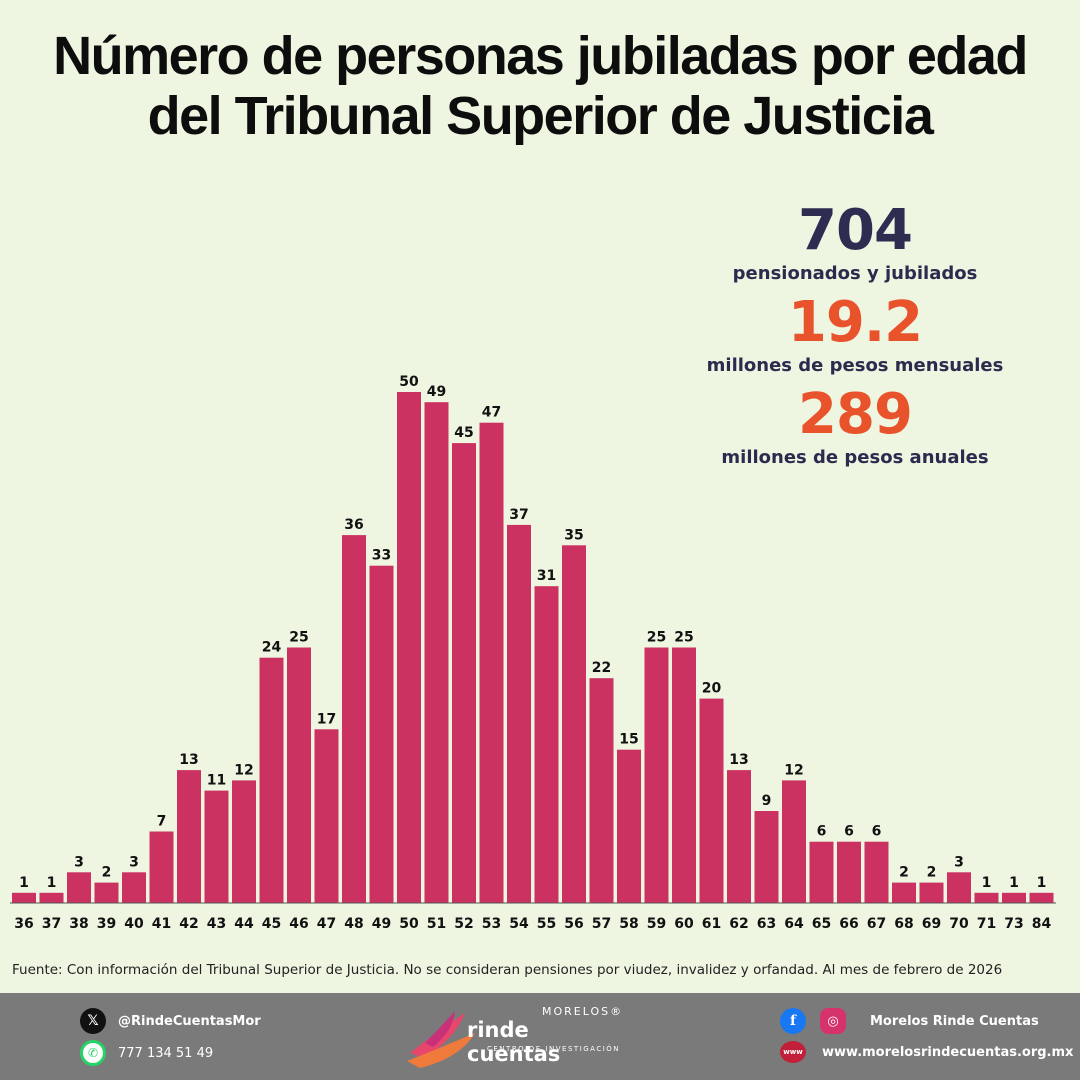 The width and height of the screenshot is (1080, 1080). I want to click on data-label-45: 24, so click(272, 648).